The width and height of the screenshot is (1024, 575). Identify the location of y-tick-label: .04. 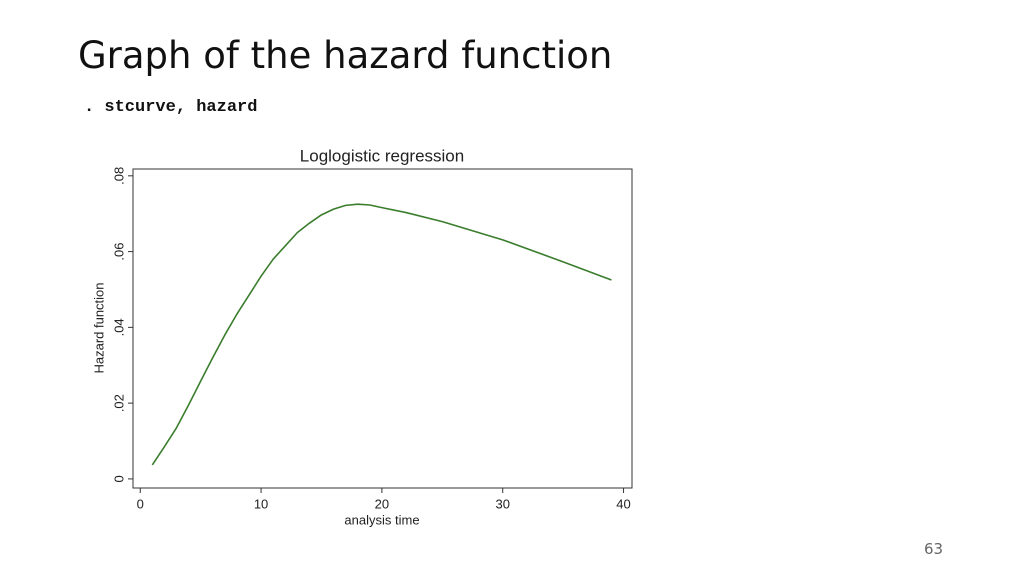
(118, 327).